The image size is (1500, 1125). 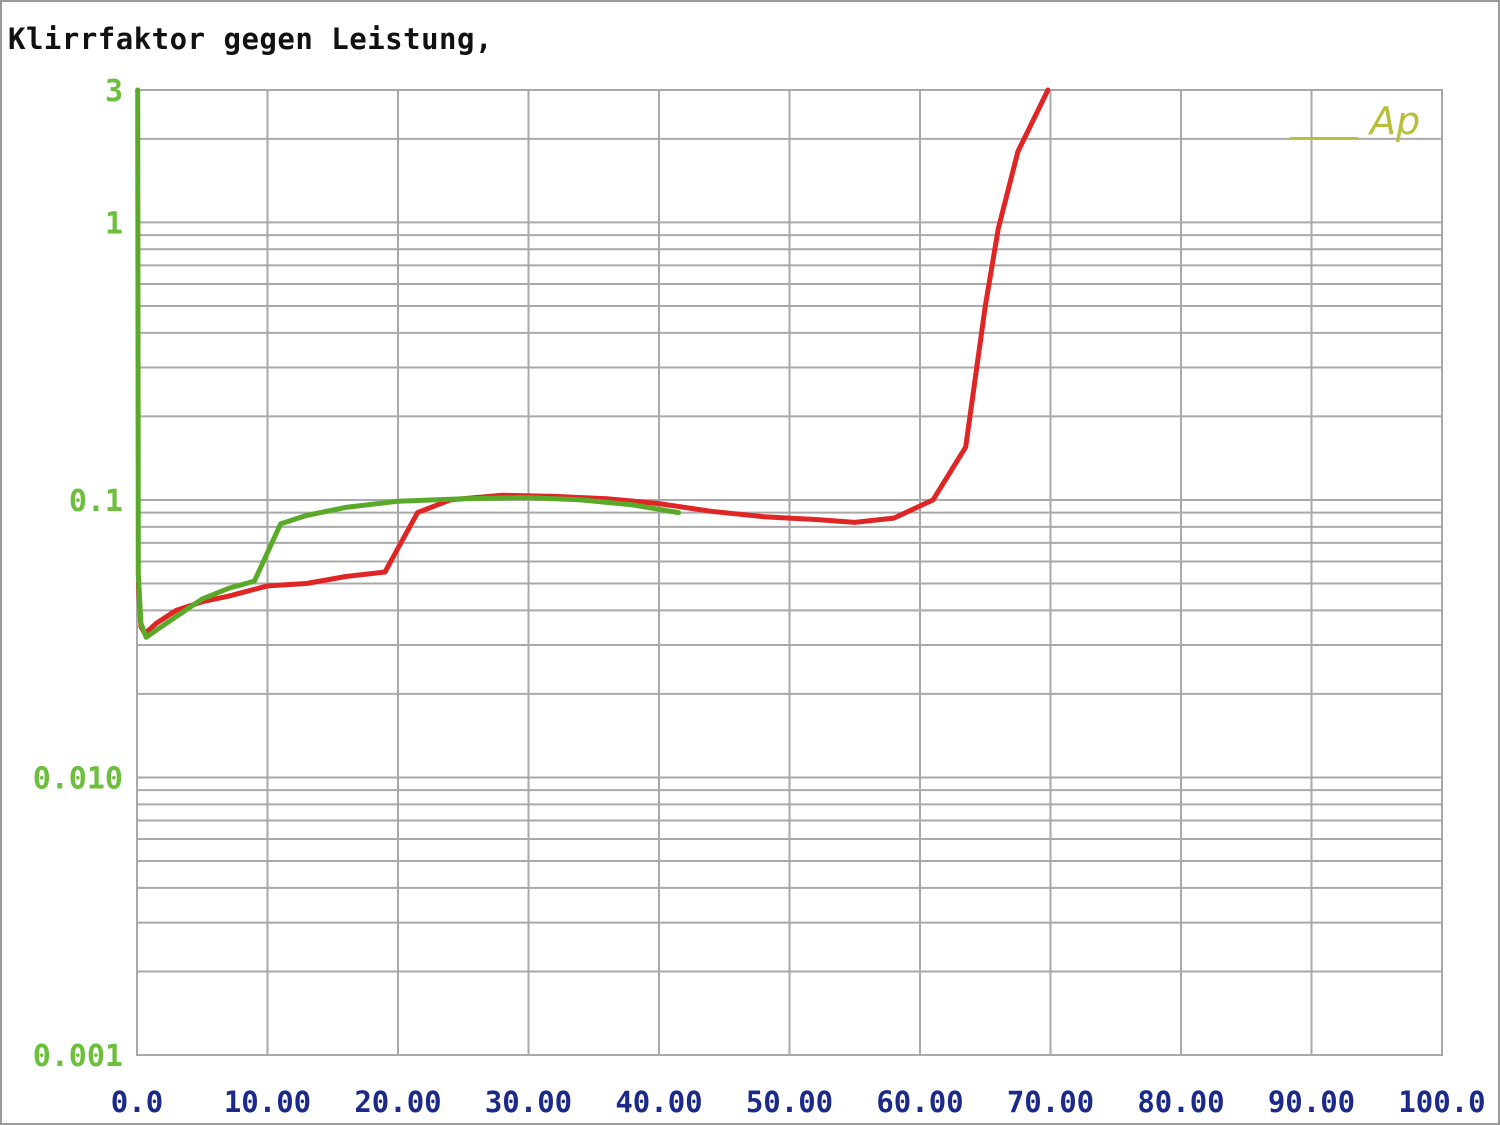 I want to click on x-tick-label: 40.00, so click(x=658, y=1102).